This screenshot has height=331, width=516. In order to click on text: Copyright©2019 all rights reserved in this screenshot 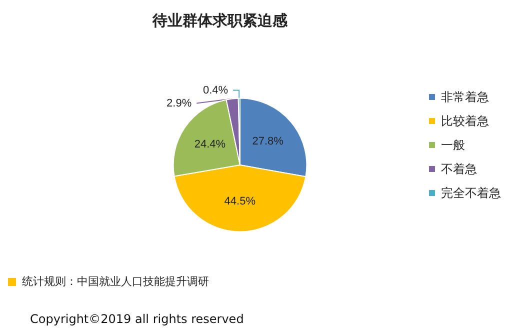, I will do `click(137, 319)`.